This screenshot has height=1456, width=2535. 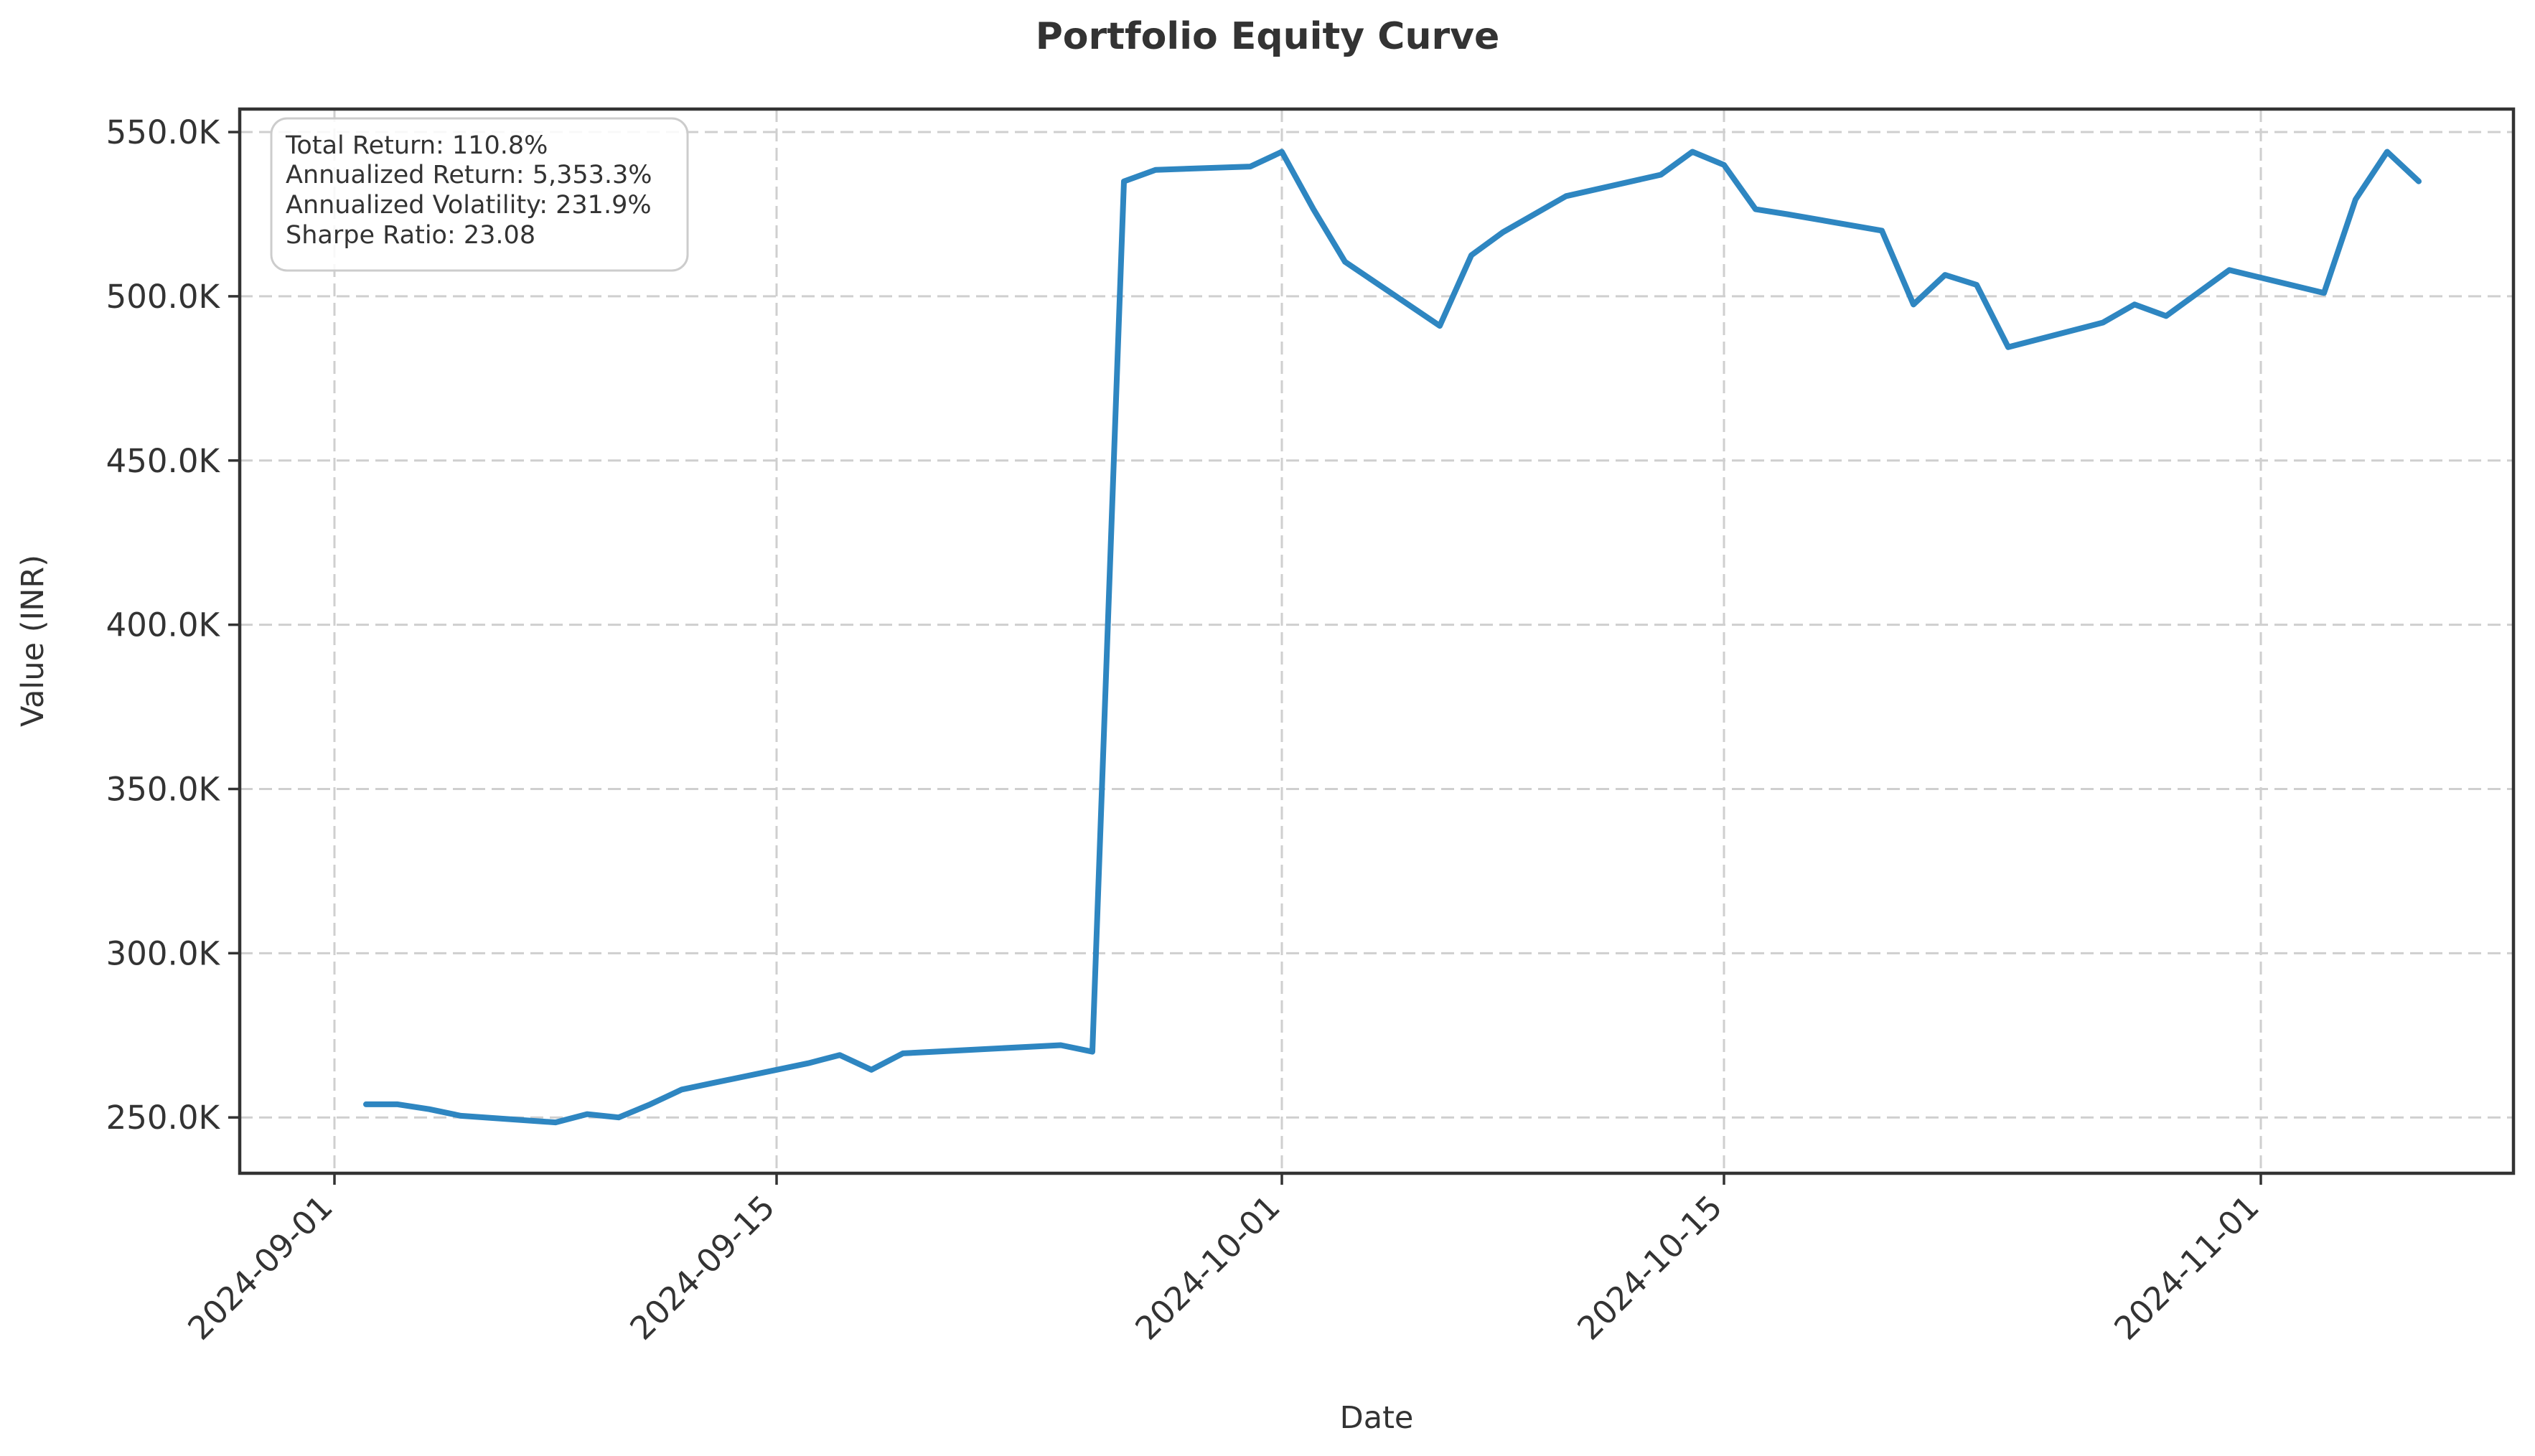 What do you see at coordinates (164, 132) in the screenshot?
I see `y-tick-label: 550.0K` at bounding box center [164, 132].